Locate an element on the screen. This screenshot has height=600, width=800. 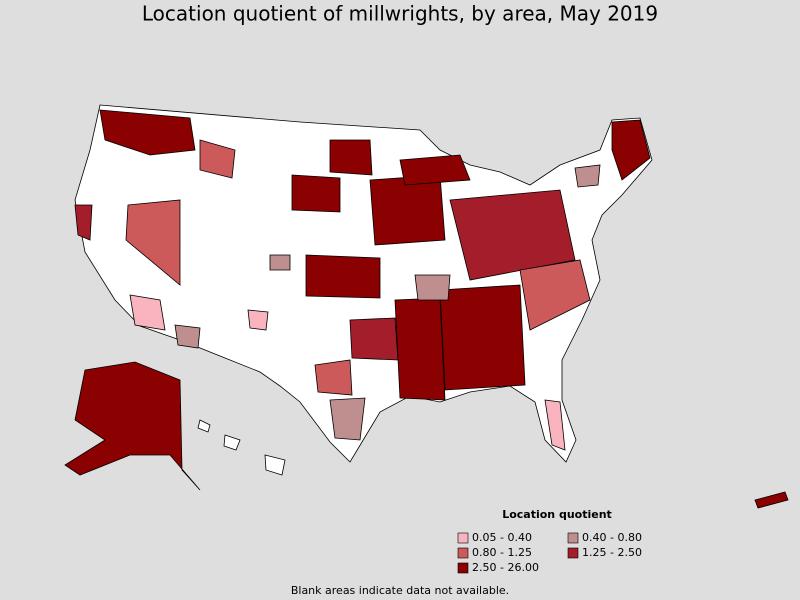
legend-label: 1.25 - 2.50 is located at coordinates (612, 552).